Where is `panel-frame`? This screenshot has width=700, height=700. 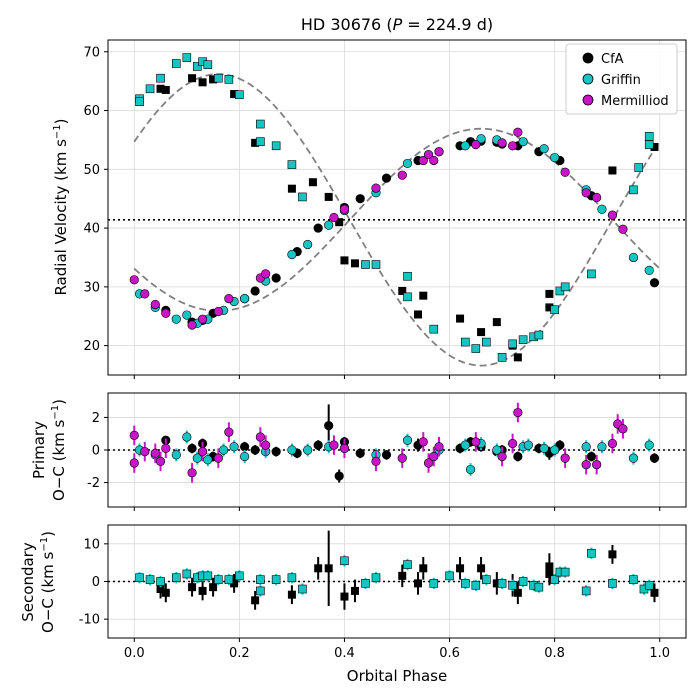
panel-frame is located at coordinates (397, 581).